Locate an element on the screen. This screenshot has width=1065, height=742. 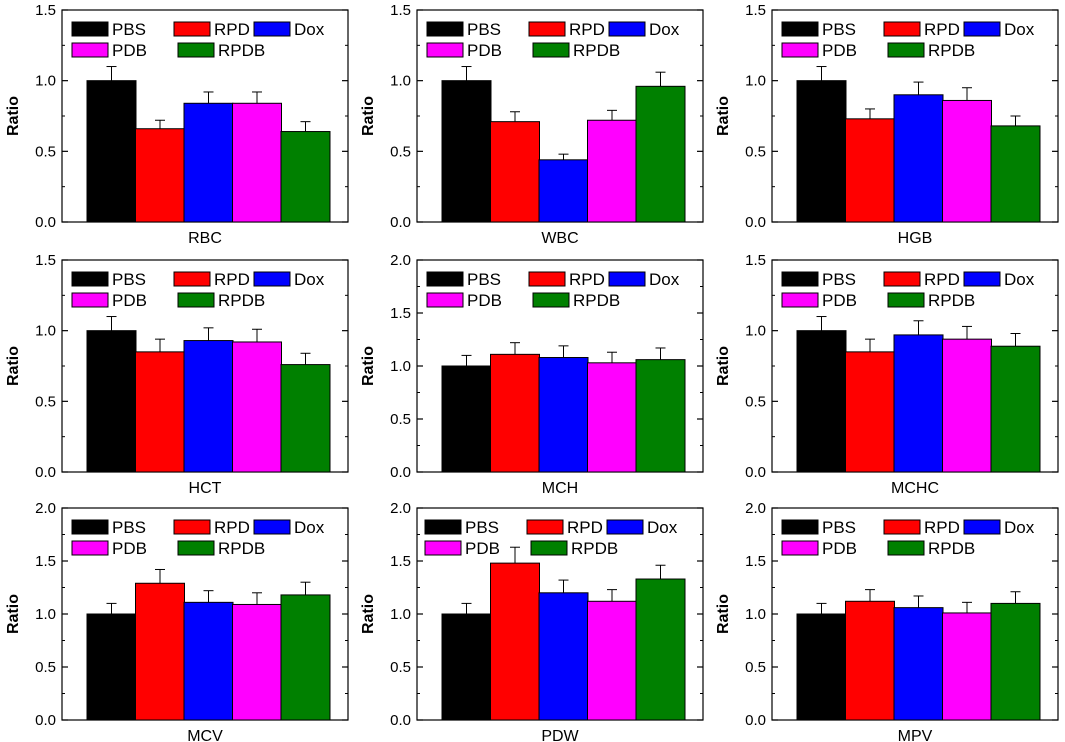
panel-rbc: 0.0 0.5 1.0 1.5 Ratio RBC PBS RPD Dox PDB RPDB is located at coordinates (177, 124).